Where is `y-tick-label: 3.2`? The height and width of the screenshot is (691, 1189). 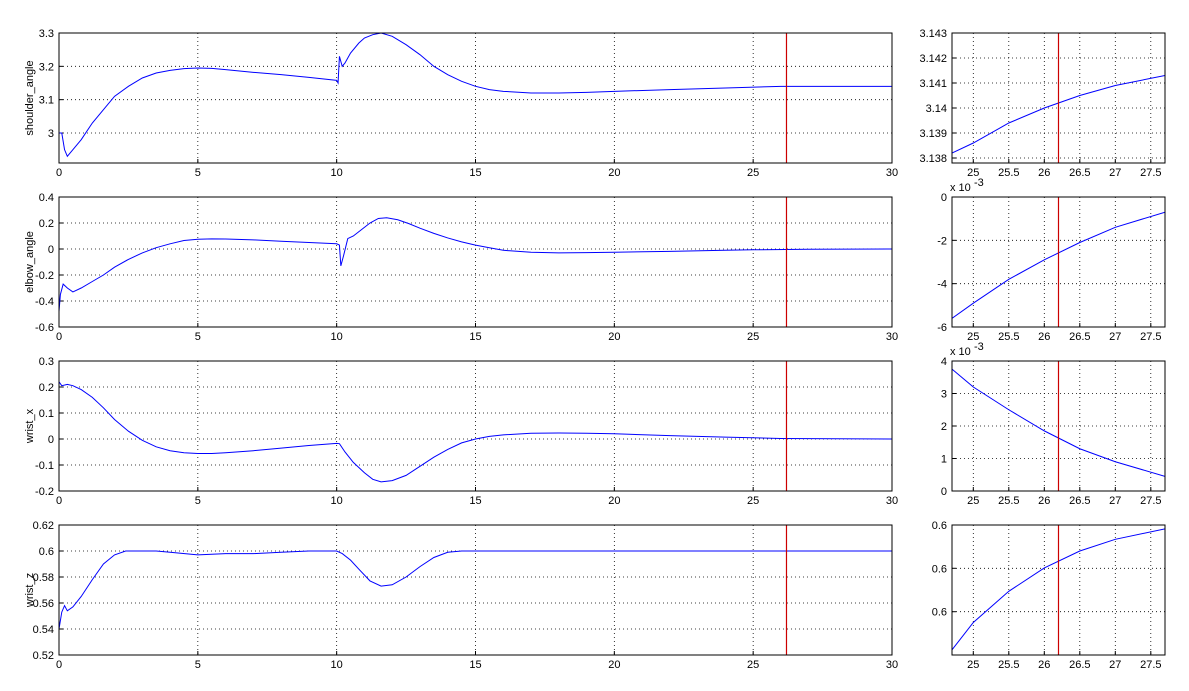
y-tick-label: 3.2 is located at coordinates (46, 67).